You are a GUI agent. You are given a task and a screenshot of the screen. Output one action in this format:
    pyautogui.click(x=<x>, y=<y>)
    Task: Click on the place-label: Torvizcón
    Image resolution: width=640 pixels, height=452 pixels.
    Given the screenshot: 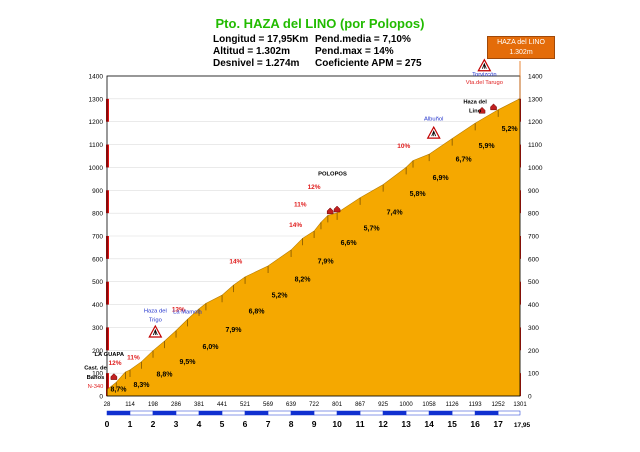 What is the action you would take?
    pyautogui.click(x=484, y=75)
    